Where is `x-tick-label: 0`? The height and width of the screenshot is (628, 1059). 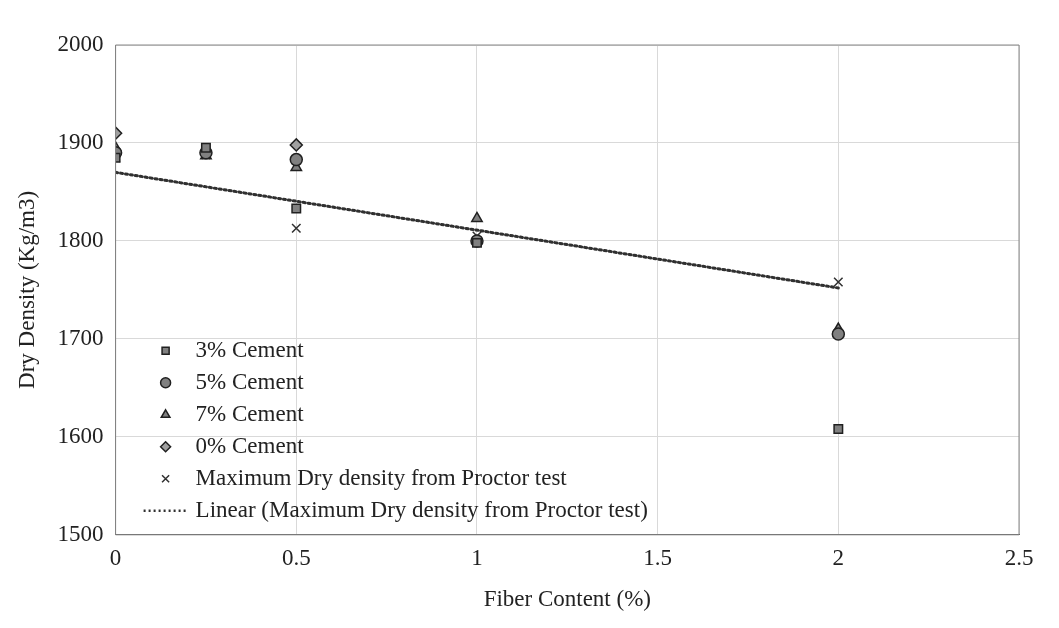 x-tick-label: 0 is located at coordinates (115, 557).